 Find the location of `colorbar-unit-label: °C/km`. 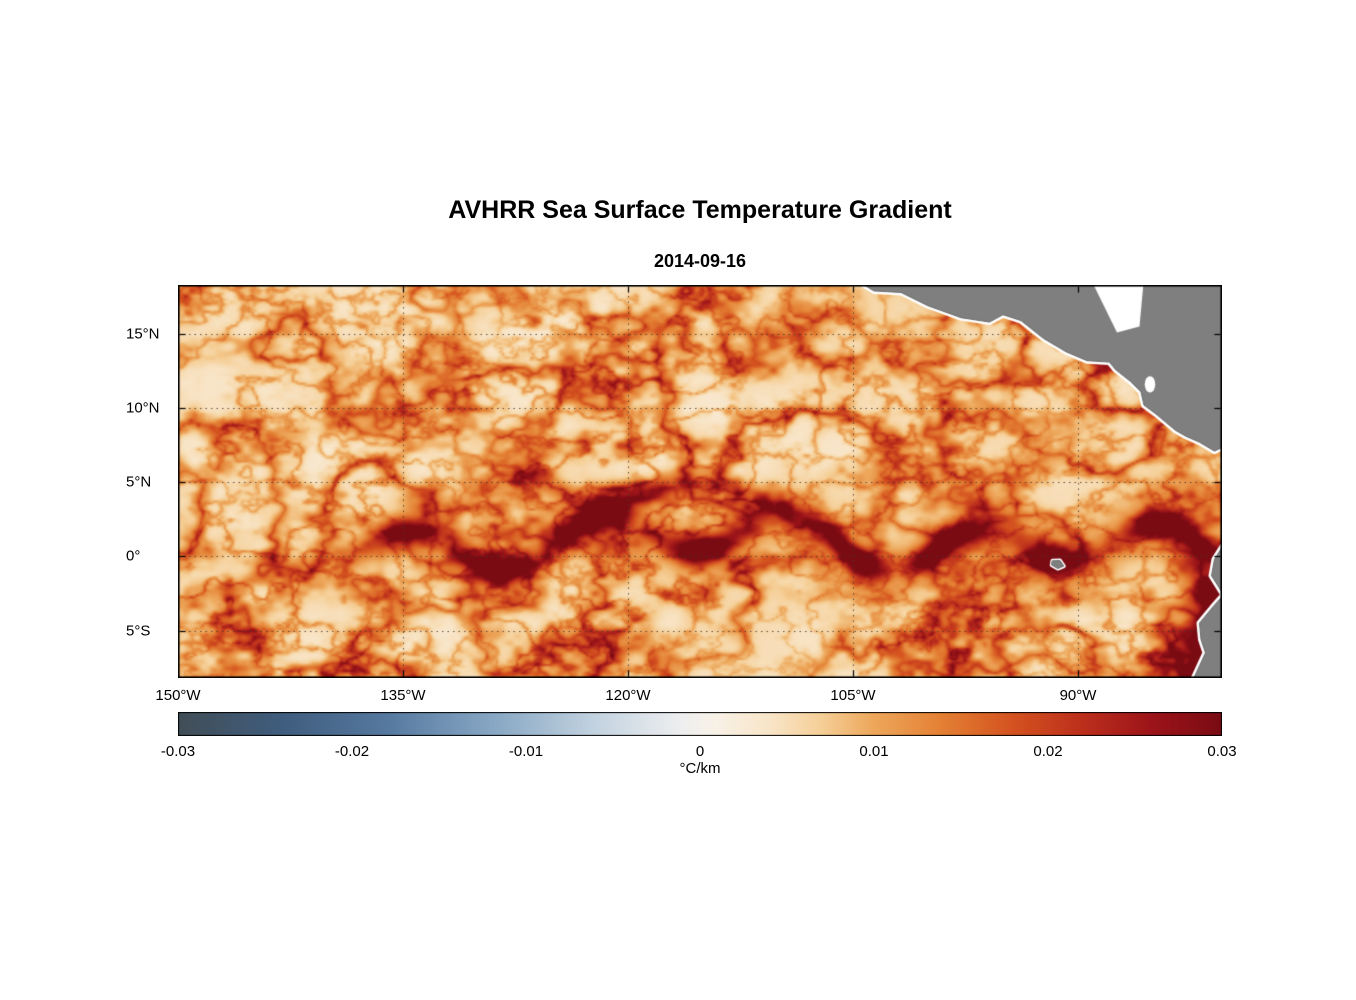

colorbar-unit-label: °C/km is located at coordinates (700, 768).